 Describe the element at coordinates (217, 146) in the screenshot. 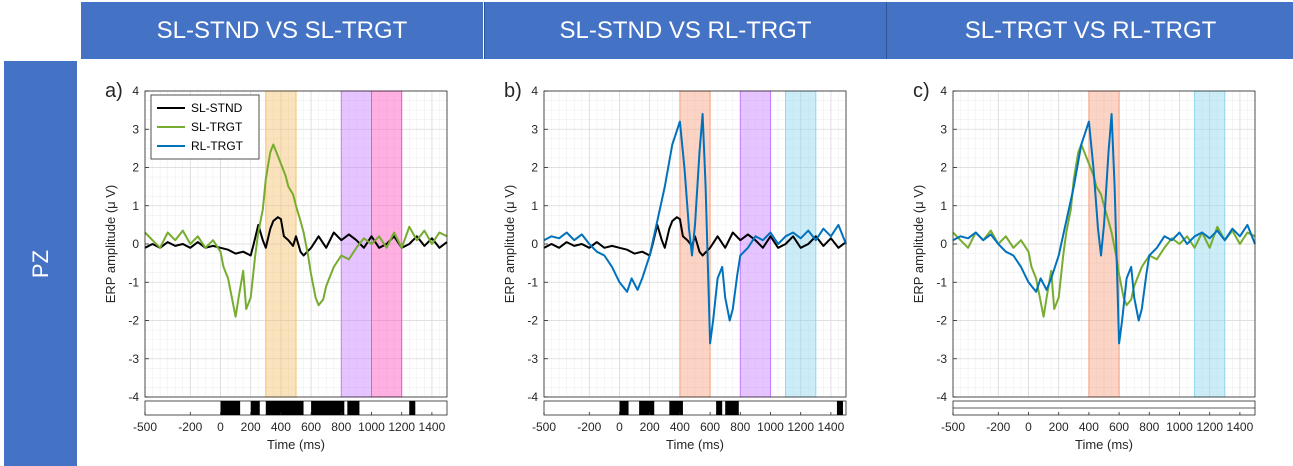

I see `legend-label: RL-TRGT` at that location.